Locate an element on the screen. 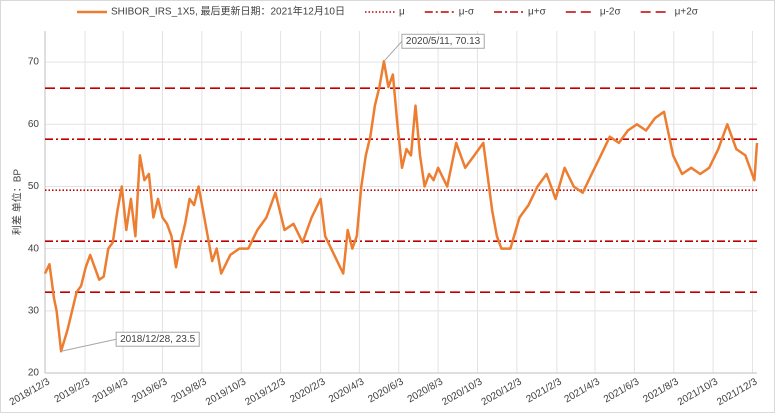 The width and height of the screenshot is (775, 413). y-tick-label: 40 is located at coordinates (34, 248).